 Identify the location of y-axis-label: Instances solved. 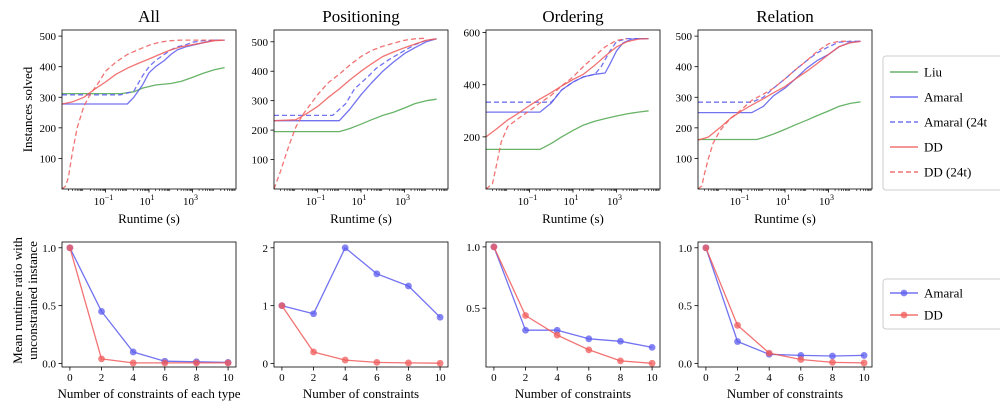
(27, 109).